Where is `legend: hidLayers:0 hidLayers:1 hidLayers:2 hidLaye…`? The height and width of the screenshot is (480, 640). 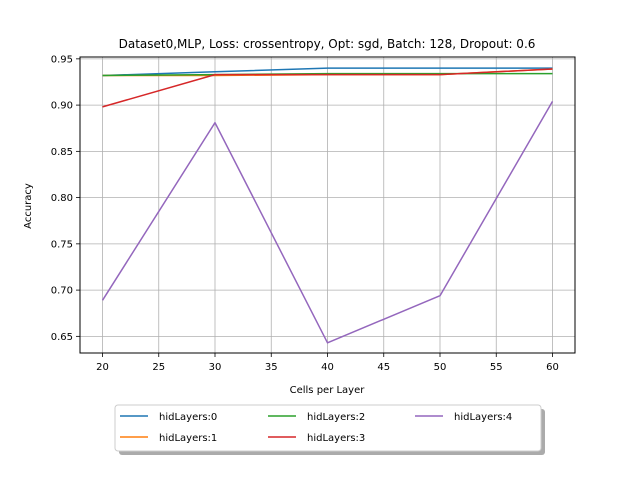 legend: hidLayers:0 hidLayers:1 hidLayers:2 hidLaye… is located at coordinates (329, 429).